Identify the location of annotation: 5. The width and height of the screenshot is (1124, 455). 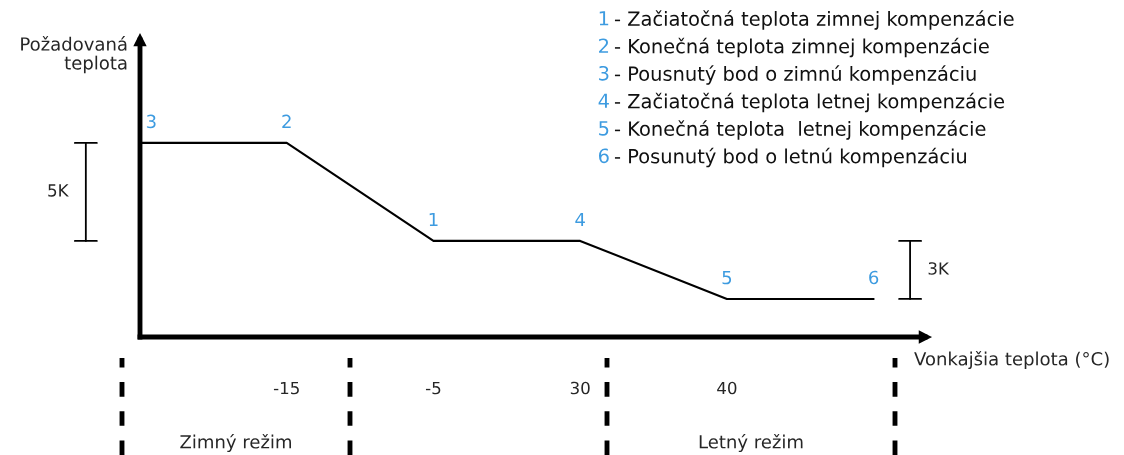
(727, 277).